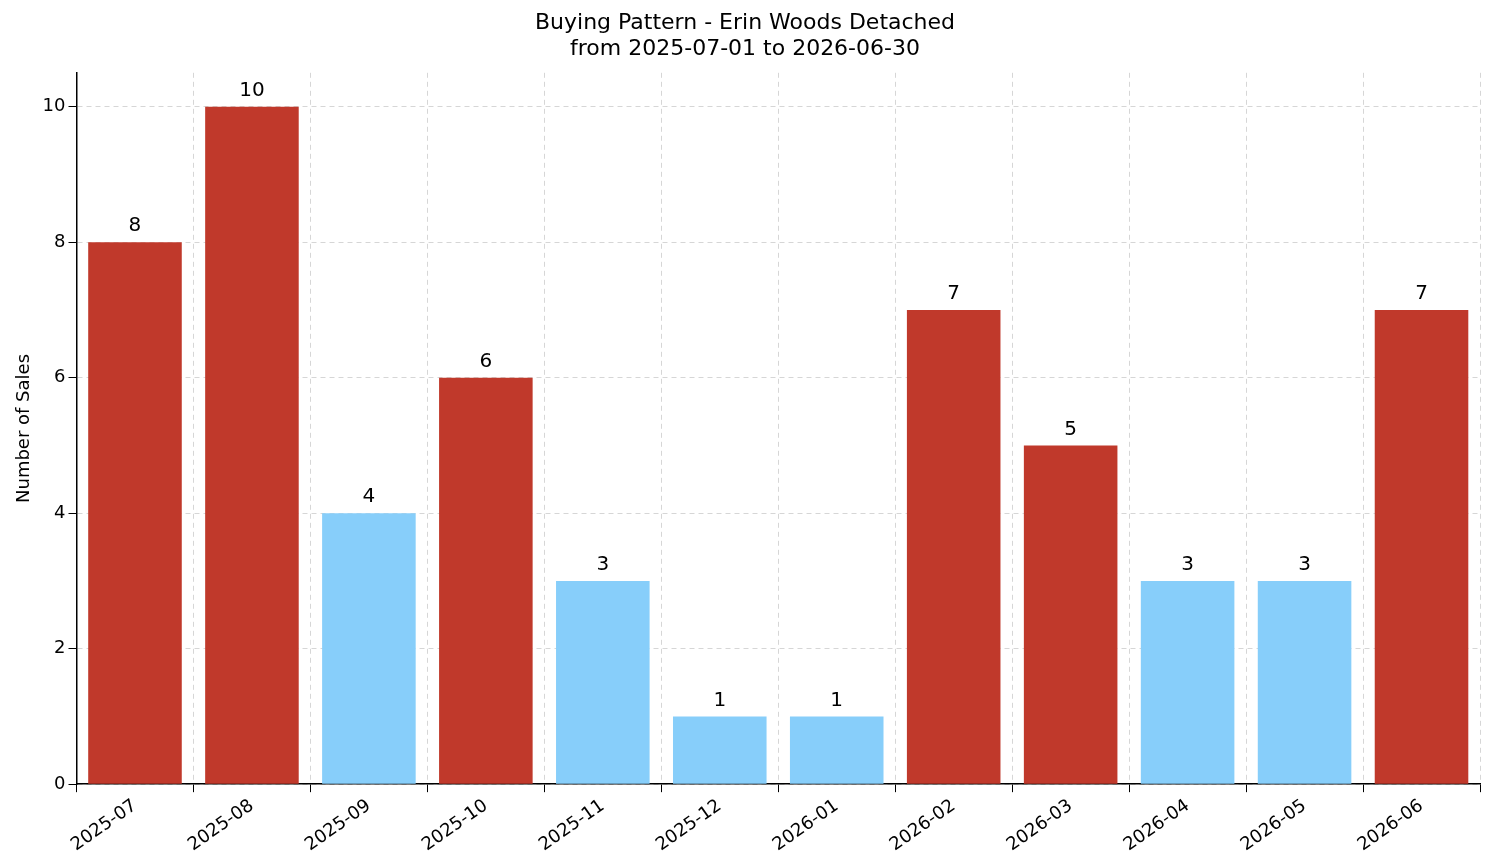 Image resolution: width=1494 pixels, height=863 pixels. I want to click on y-tick-label: 10, so click(54, 105).